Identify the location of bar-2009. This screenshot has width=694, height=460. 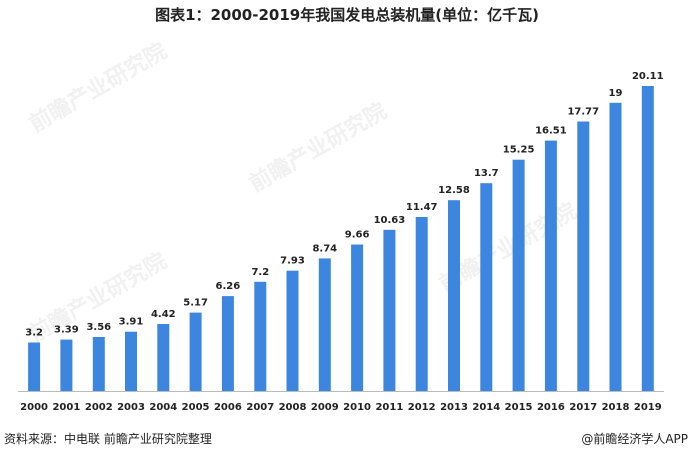
(324, 324).